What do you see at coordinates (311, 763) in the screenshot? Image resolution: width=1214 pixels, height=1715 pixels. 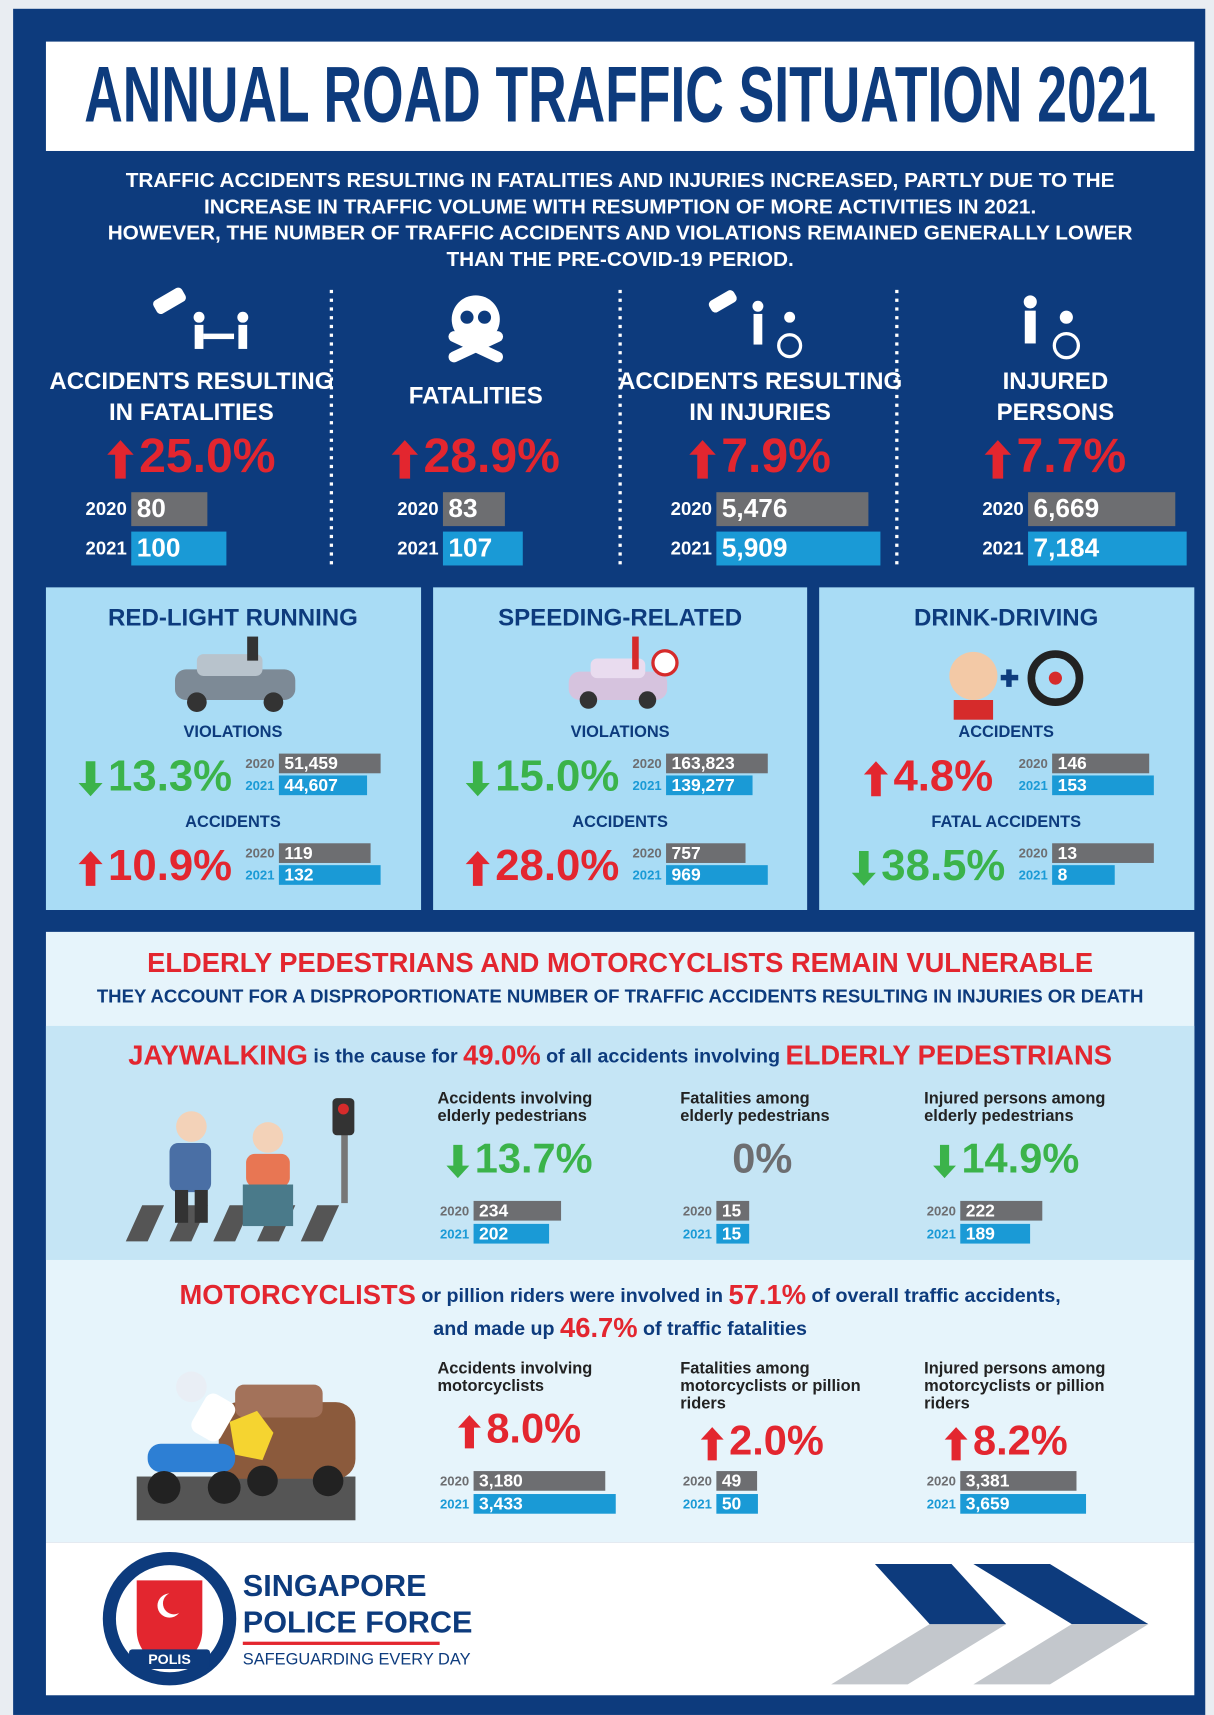 I see `value-label: 51,459` at bounding box center [311, 763].